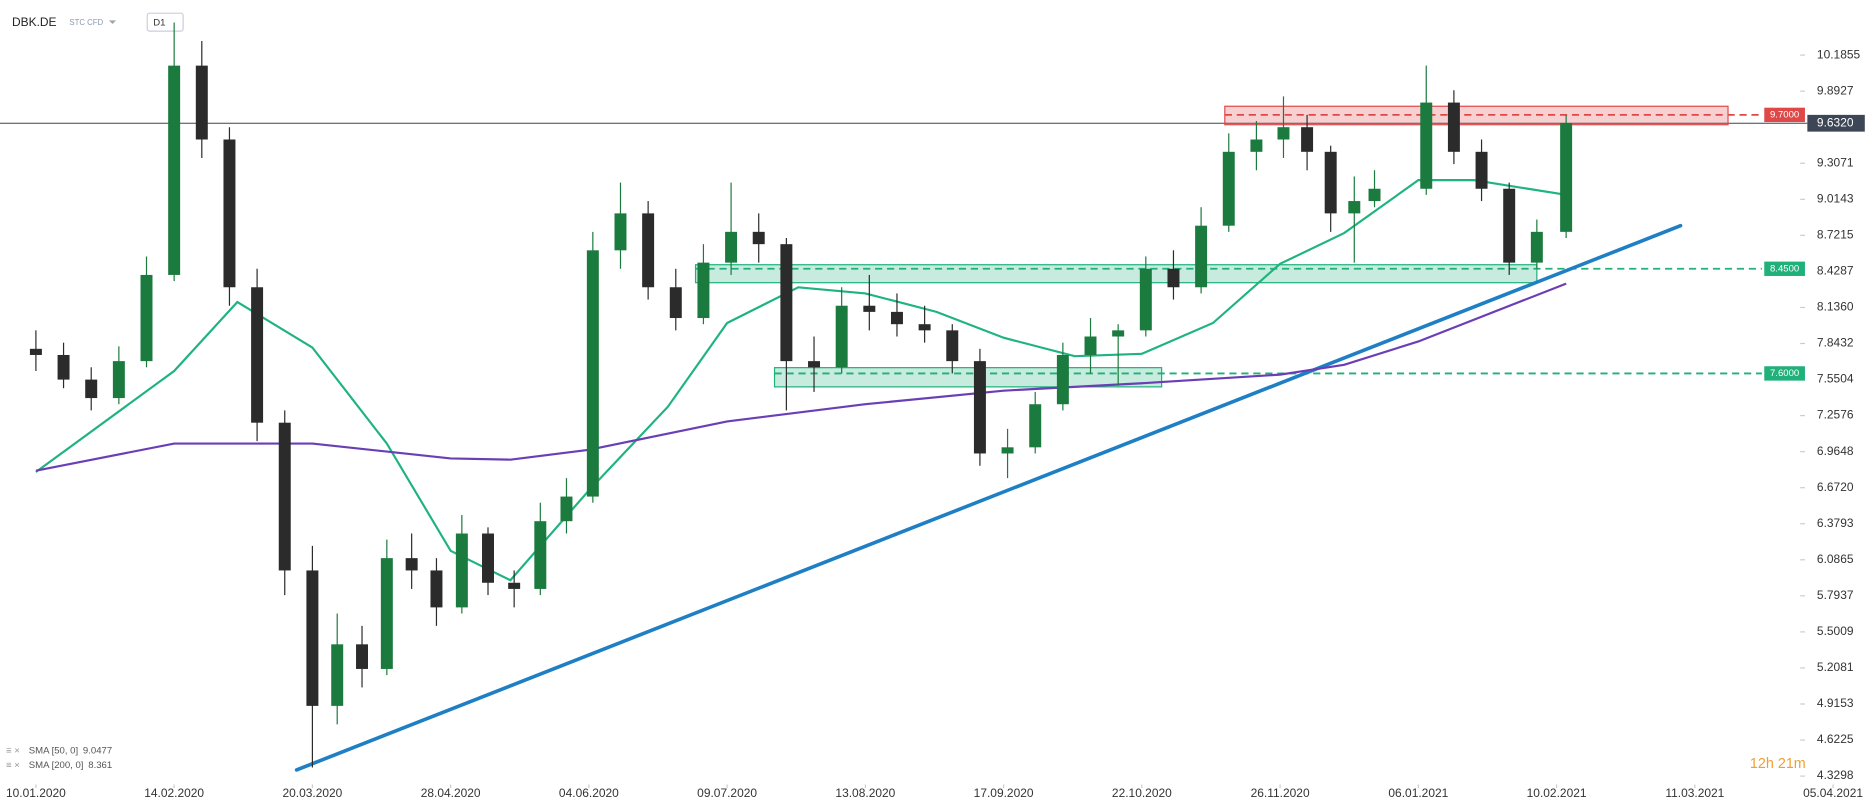 The image size is (1866, 806). Describe the element at coordinates (1280, 793) in the screenshot. I see `x-tick-label: 26.11.2020` at that location.